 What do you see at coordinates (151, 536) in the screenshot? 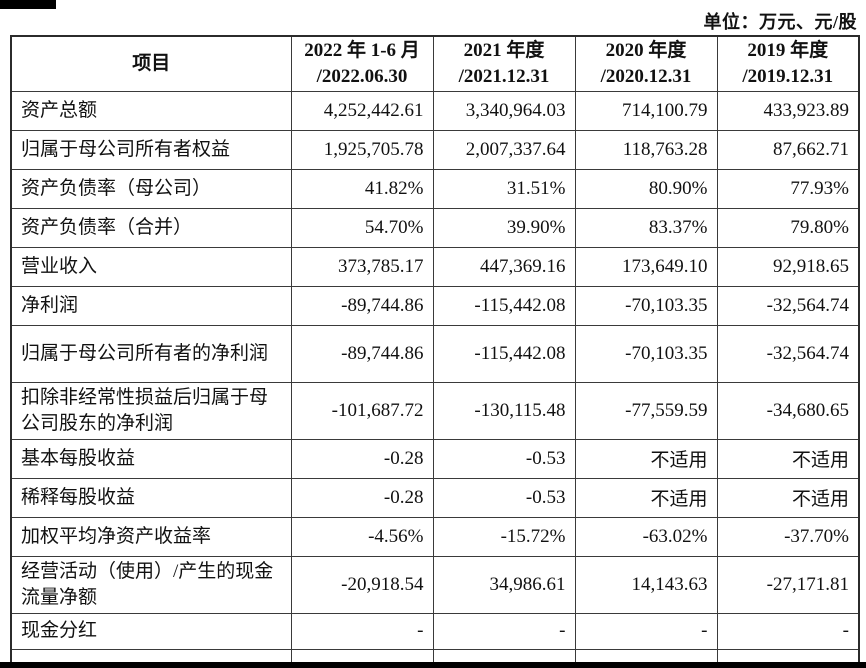
I see `row-label: 加权平均净资产收益率` at bounding box center [151, 536].